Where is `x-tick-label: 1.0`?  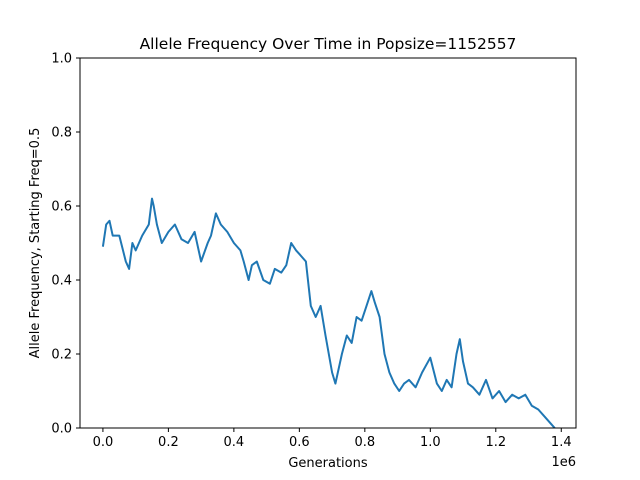
x-tick-label: 1.0 is located at coordinates (430, 442).